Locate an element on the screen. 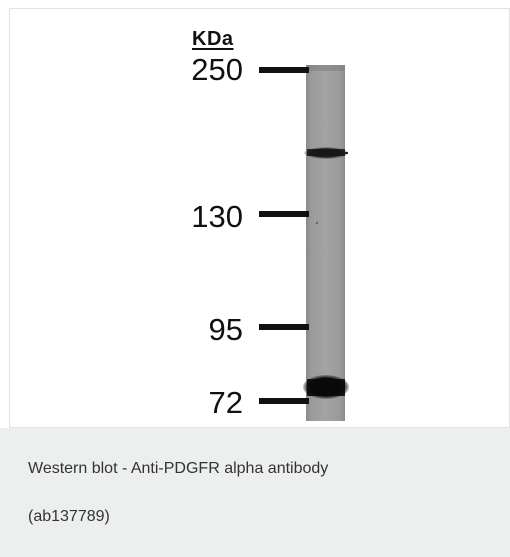 Image resolution: width=510 pixels, height=557 pixels. blot-lane is located at coordinates (325, 243).